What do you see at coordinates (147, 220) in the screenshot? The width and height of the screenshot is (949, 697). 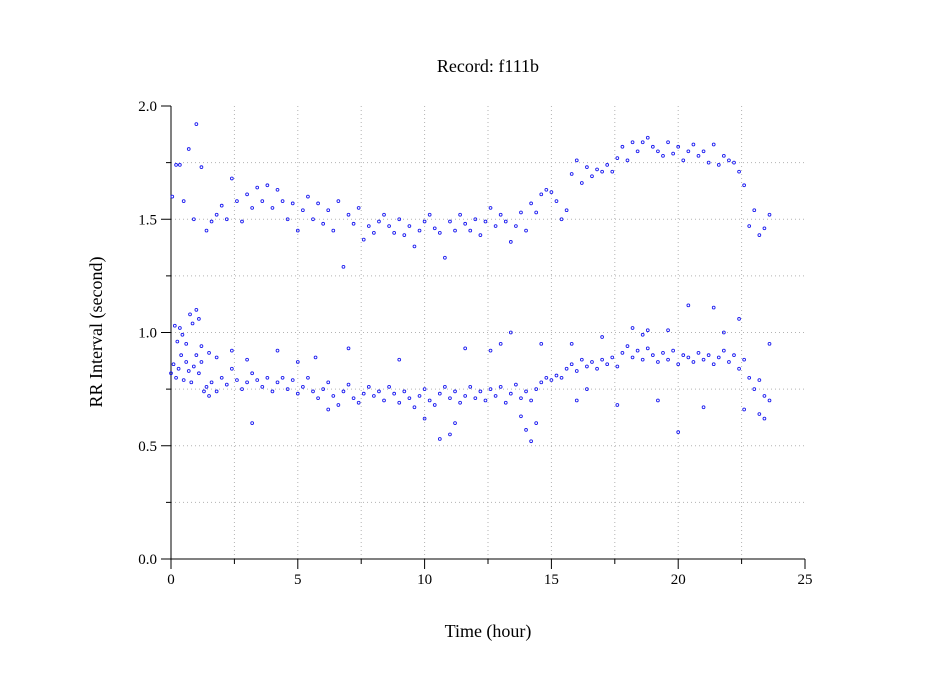 I see `y-tick-label: 1.5` at bounding box center [147, 220].